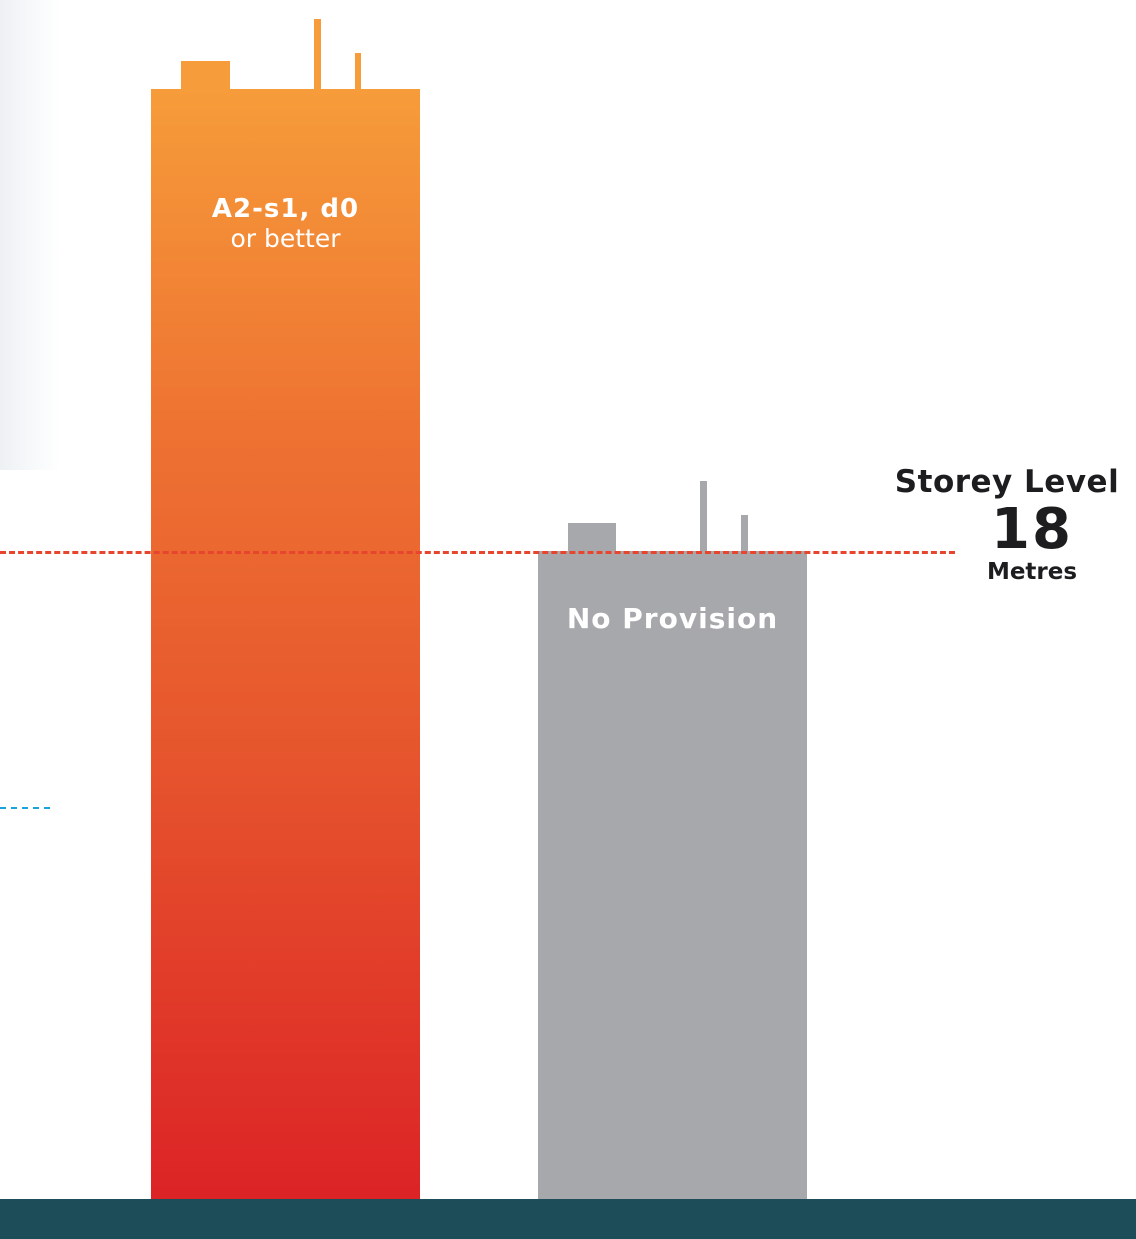  What do you see at coordinates (672, 618) in the screenshot?
I see `building-no-provision-label: No Provision` at bounding box center [672, 618].